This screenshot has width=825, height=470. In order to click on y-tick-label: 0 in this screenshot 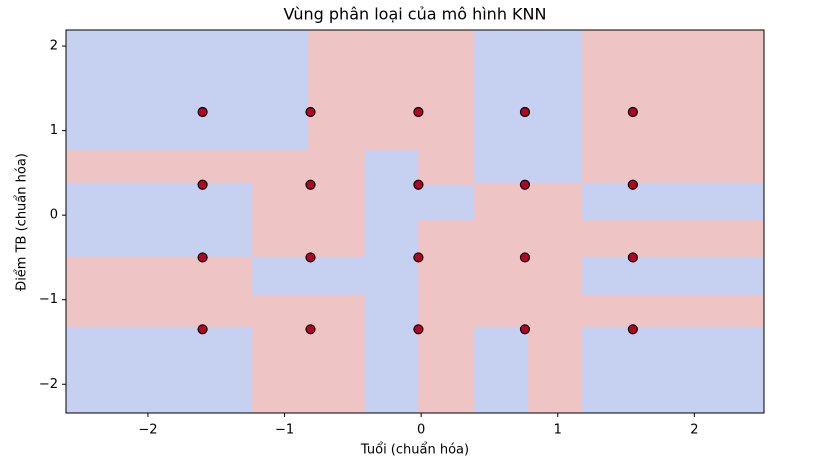, I will do `click(54, 215)`.